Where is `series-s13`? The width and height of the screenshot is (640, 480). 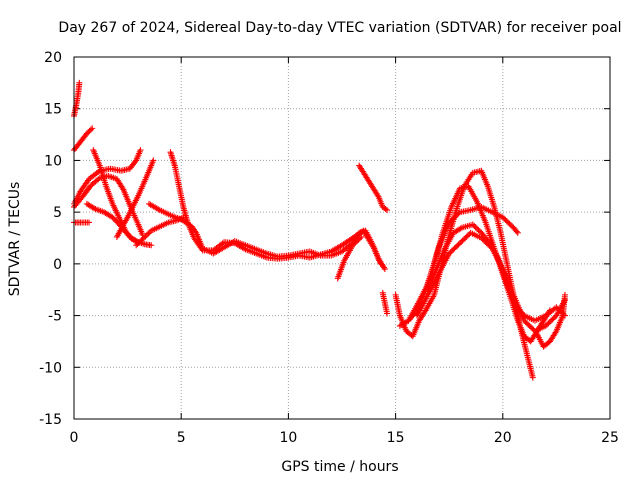 series-s13 is located at coordinates (373, 188).